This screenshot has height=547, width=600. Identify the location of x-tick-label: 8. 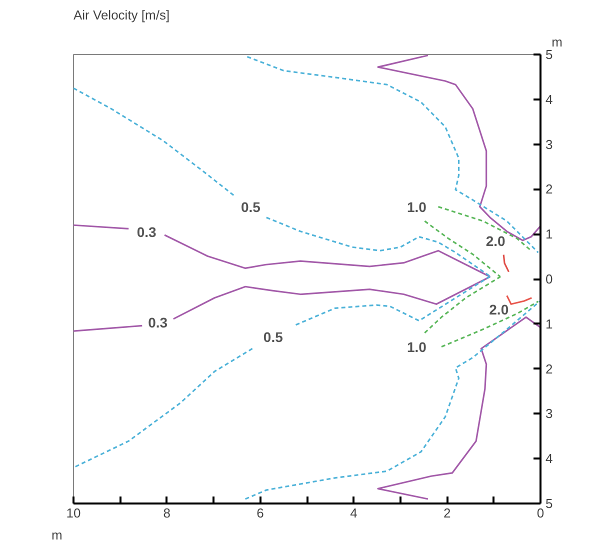
(167, 513).